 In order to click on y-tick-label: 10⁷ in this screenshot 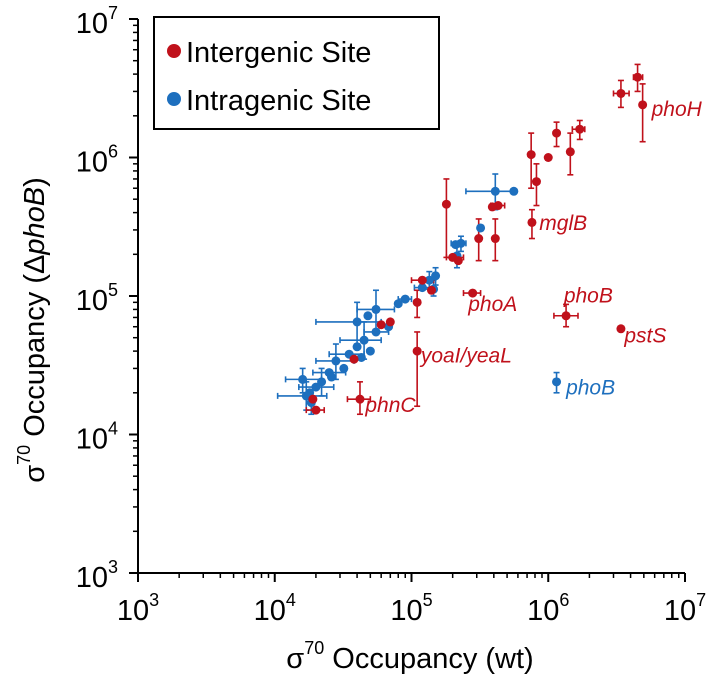, I will do `click(97, 21)`.